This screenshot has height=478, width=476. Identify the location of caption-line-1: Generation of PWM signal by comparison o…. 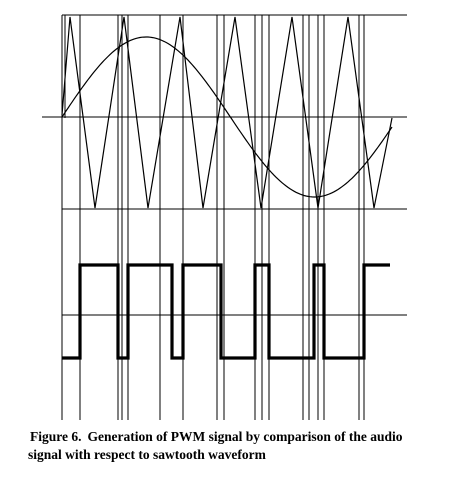
(245, 436).